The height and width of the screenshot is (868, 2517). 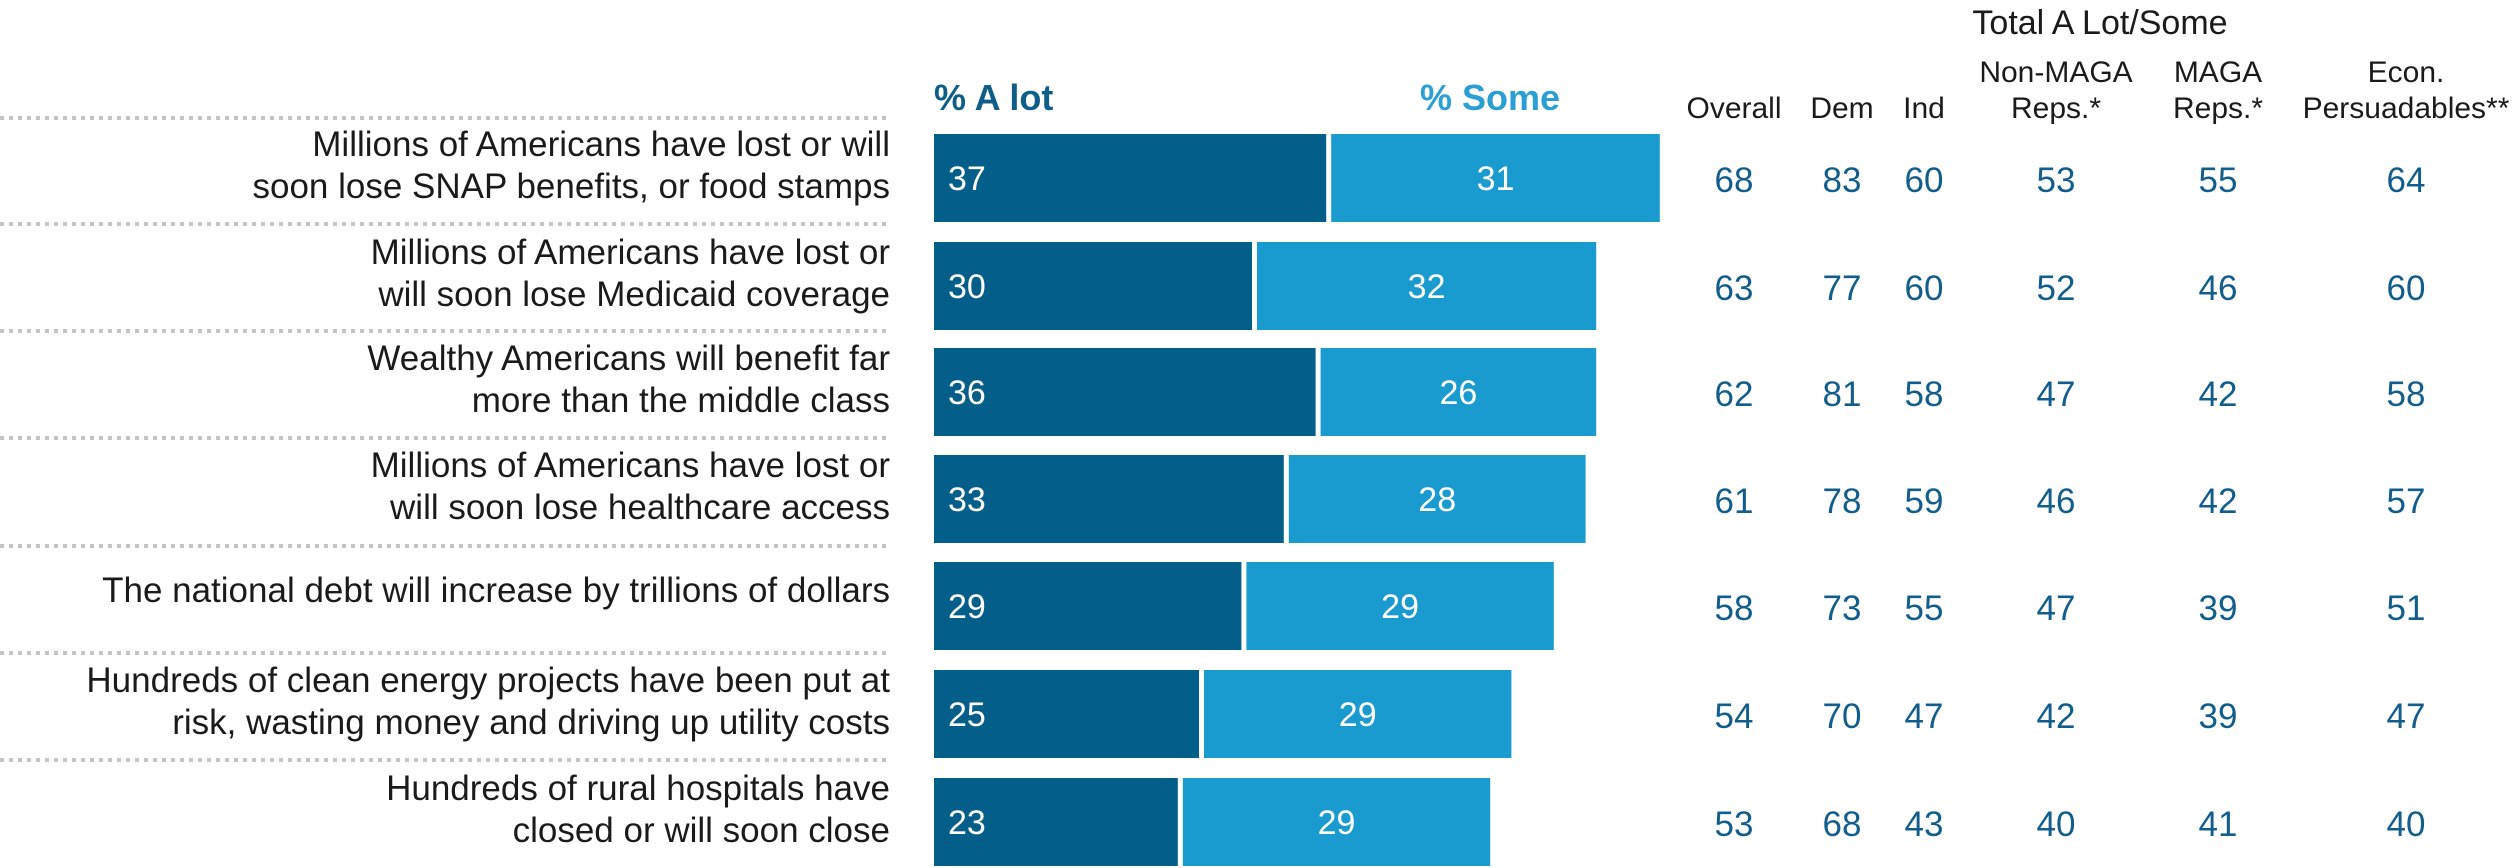 What do you see at coordinates (1842, 288) in the screenshot?
I see `table-value: 77` at bounding box center [1842, 288].